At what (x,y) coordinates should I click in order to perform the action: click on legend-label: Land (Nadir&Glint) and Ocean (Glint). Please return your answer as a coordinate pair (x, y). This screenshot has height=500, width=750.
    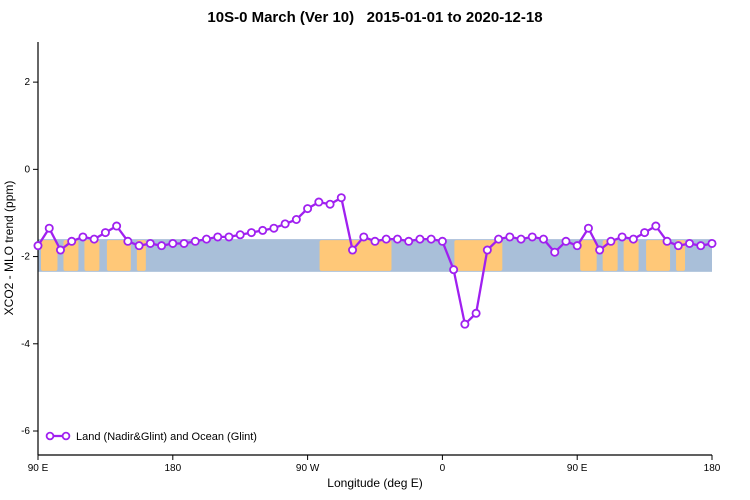
    Looking at the image, I should click on (166, 437).